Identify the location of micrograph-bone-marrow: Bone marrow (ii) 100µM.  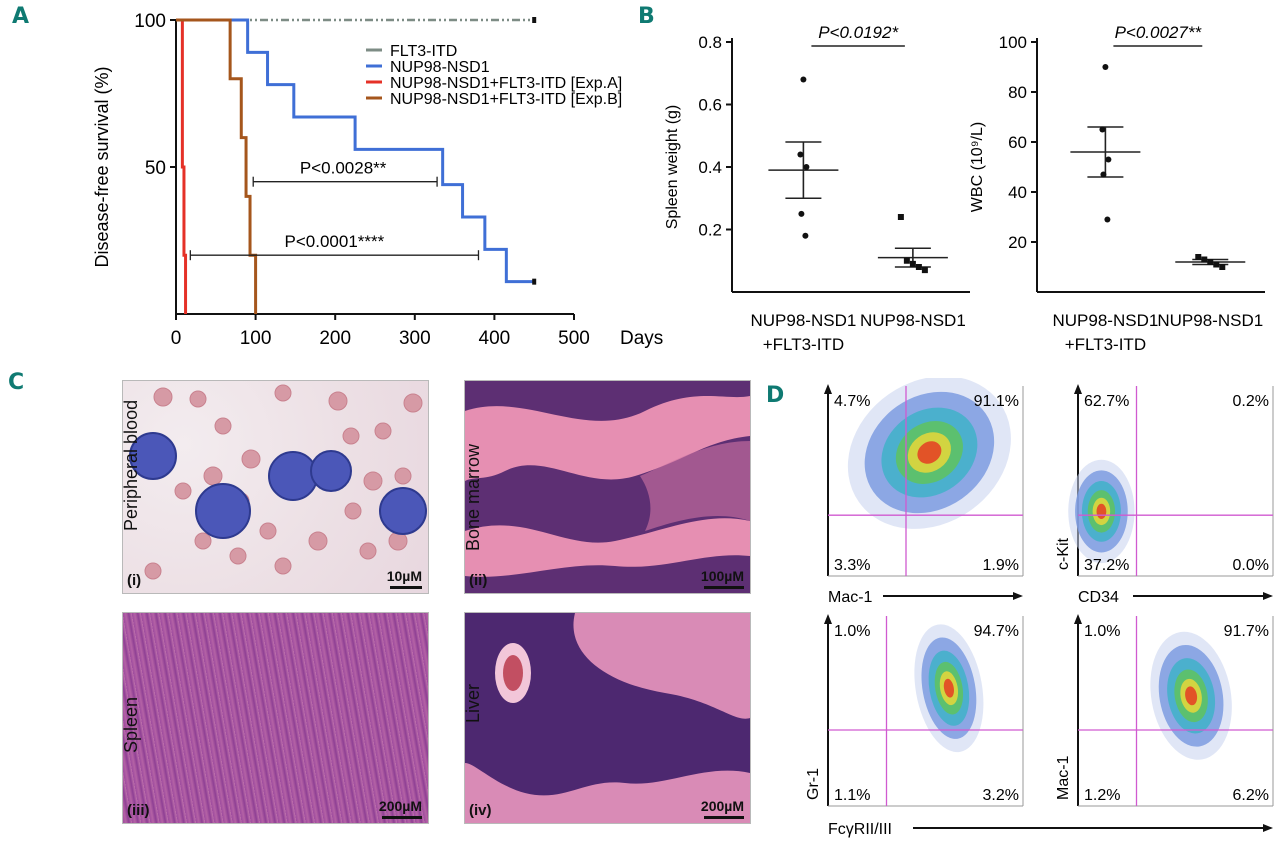
(607, 487).